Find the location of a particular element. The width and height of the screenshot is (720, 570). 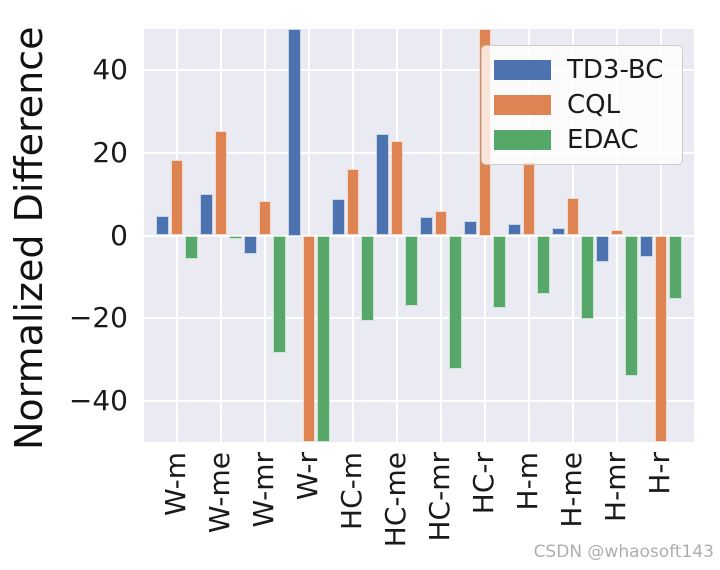

bar-CQL-HC-m is located at coordinates (353, 202).